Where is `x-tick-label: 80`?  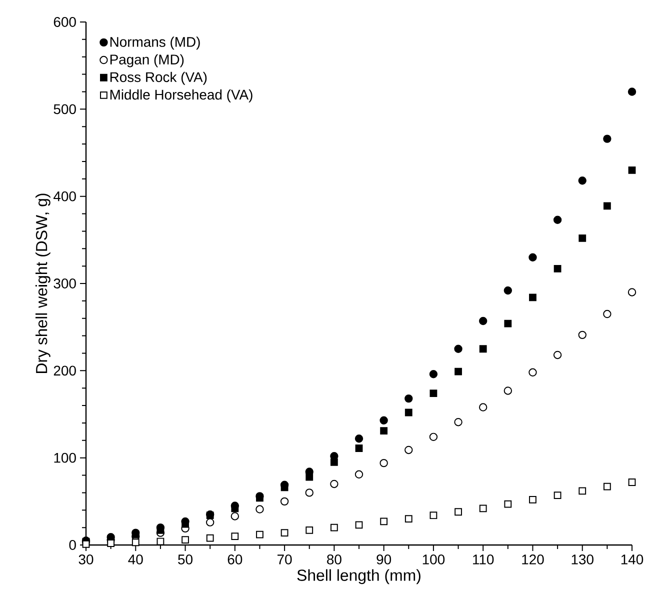
x-tick-label: 80 is located at coordinates (334, 559).